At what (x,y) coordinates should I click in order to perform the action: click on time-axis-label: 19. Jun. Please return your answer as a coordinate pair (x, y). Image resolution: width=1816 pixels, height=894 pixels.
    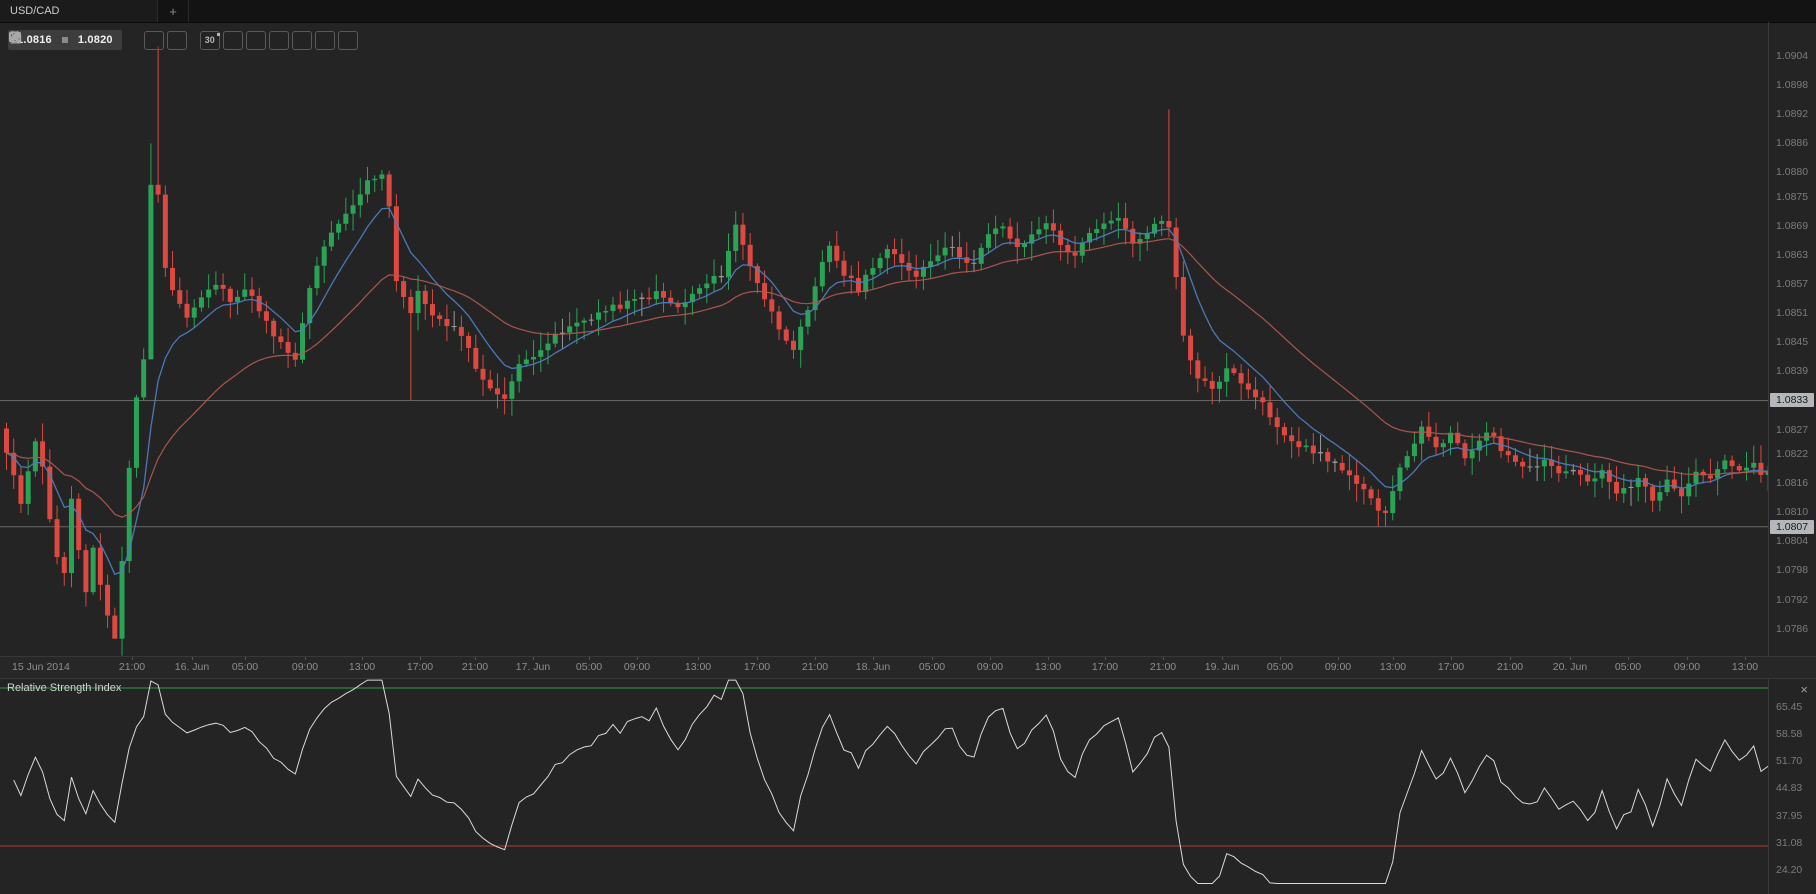
    Looking at the image, I should click on (1222, 667).